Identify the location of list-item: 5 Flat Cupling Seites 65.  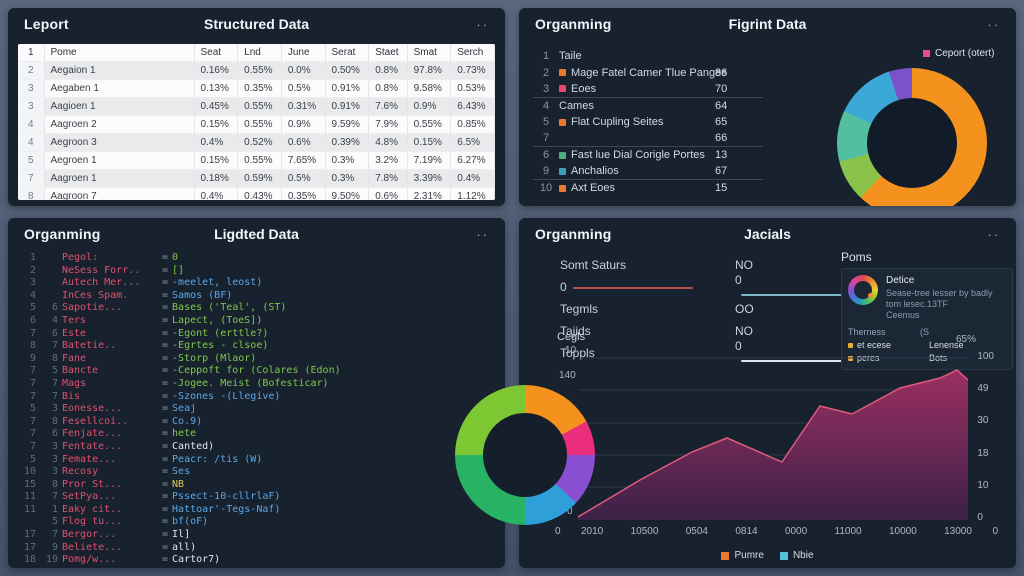
(648, 122).